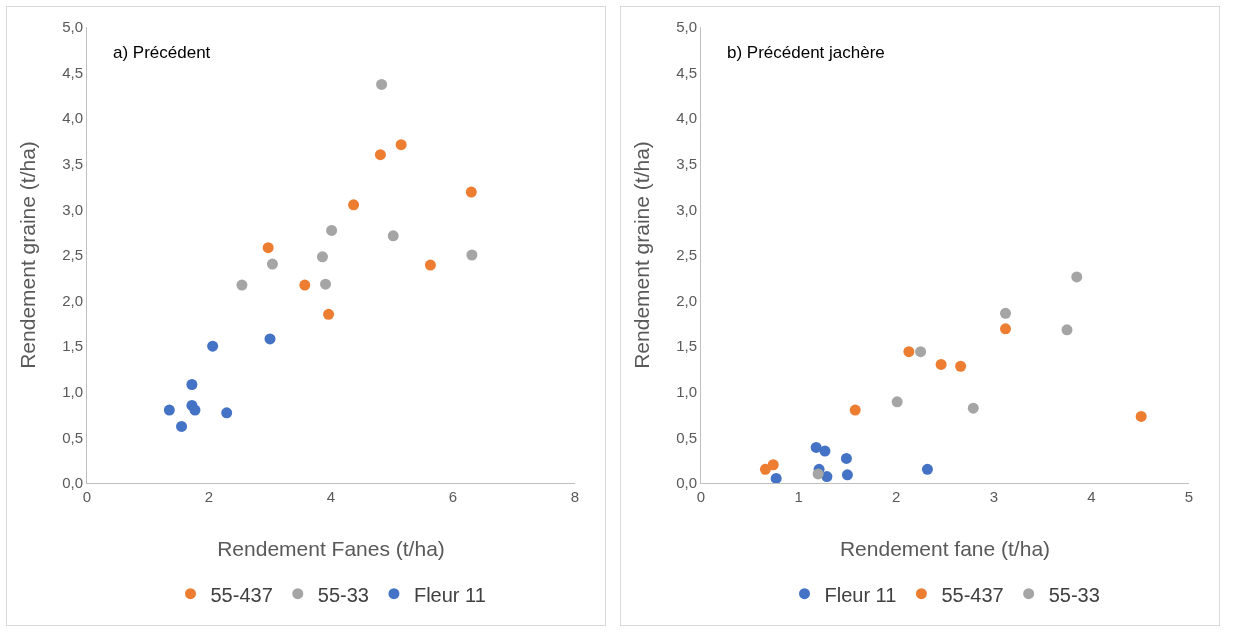 The image size is (1238, 639). I want to click on text: a) Précédent, so click(162, 52).